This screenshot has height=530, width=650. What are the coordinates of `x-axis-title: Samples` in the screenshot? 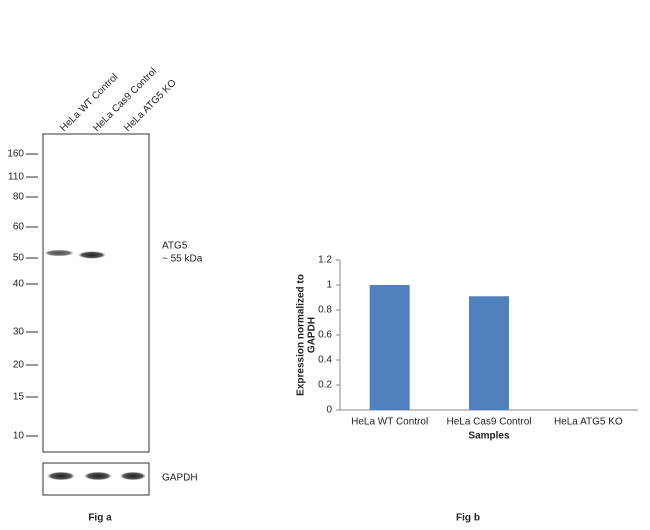 It's located at (489, 436).